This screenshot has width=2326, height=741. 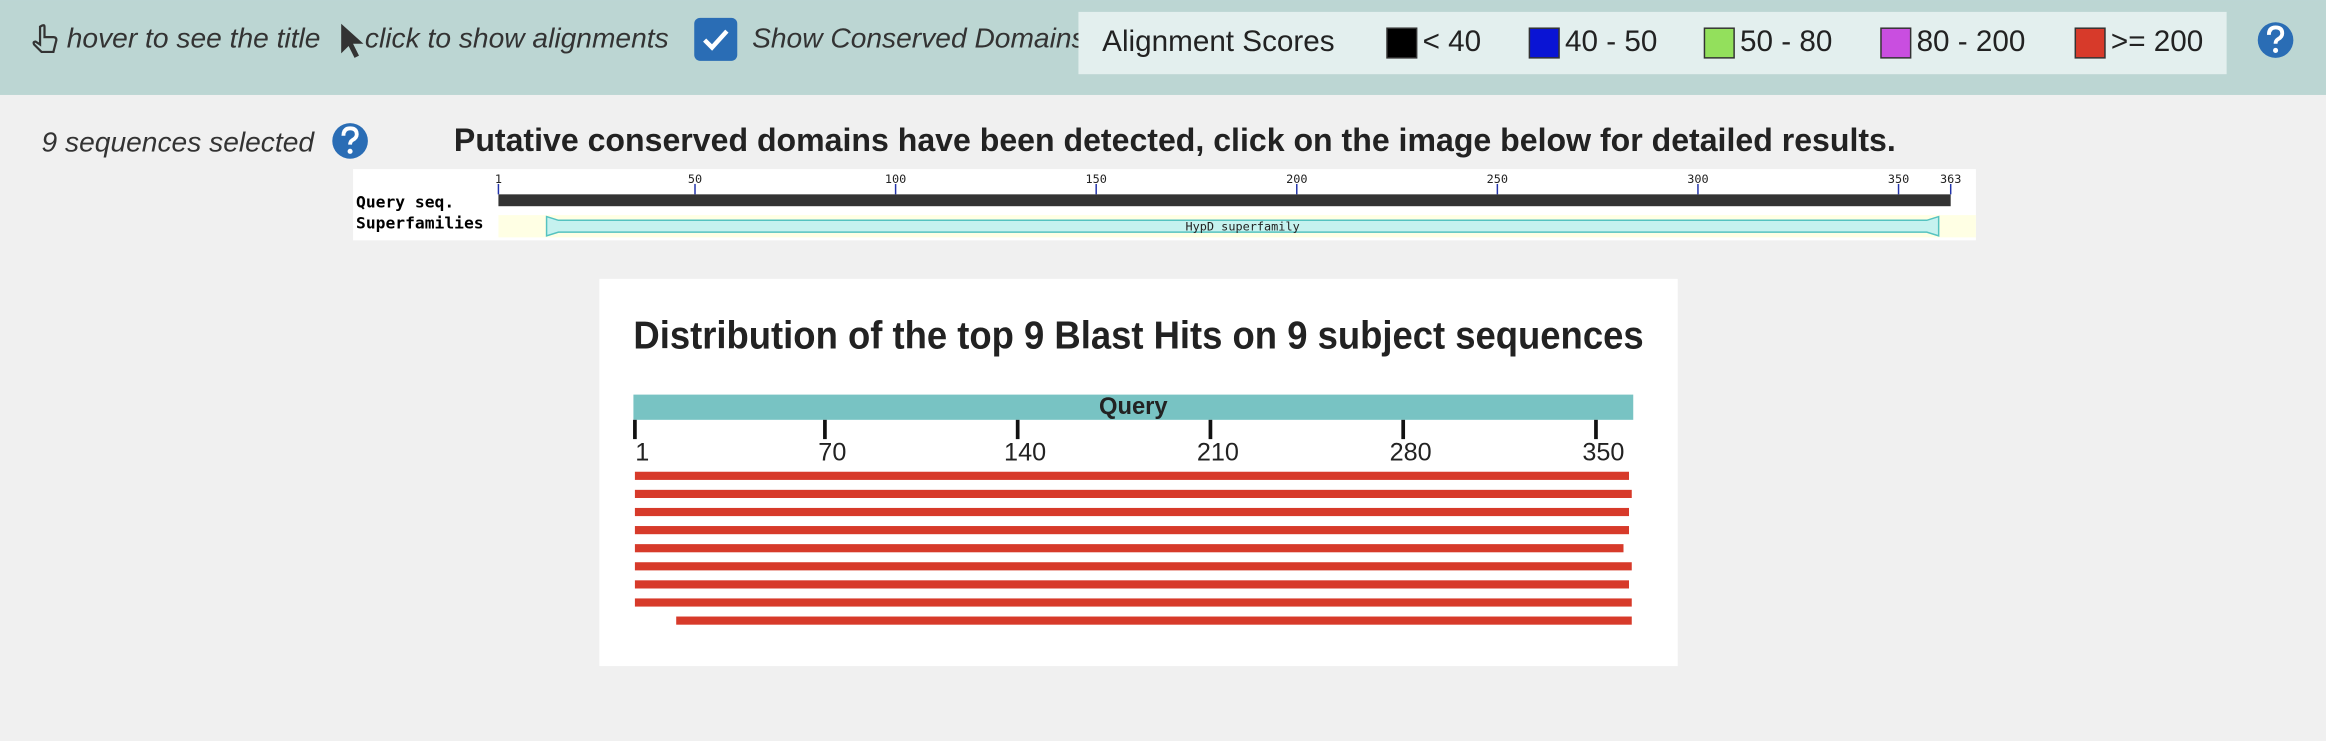 I want to click on distribution-graphic: Query 1 70 140 210 280 350, so click(x=1133, y=509).